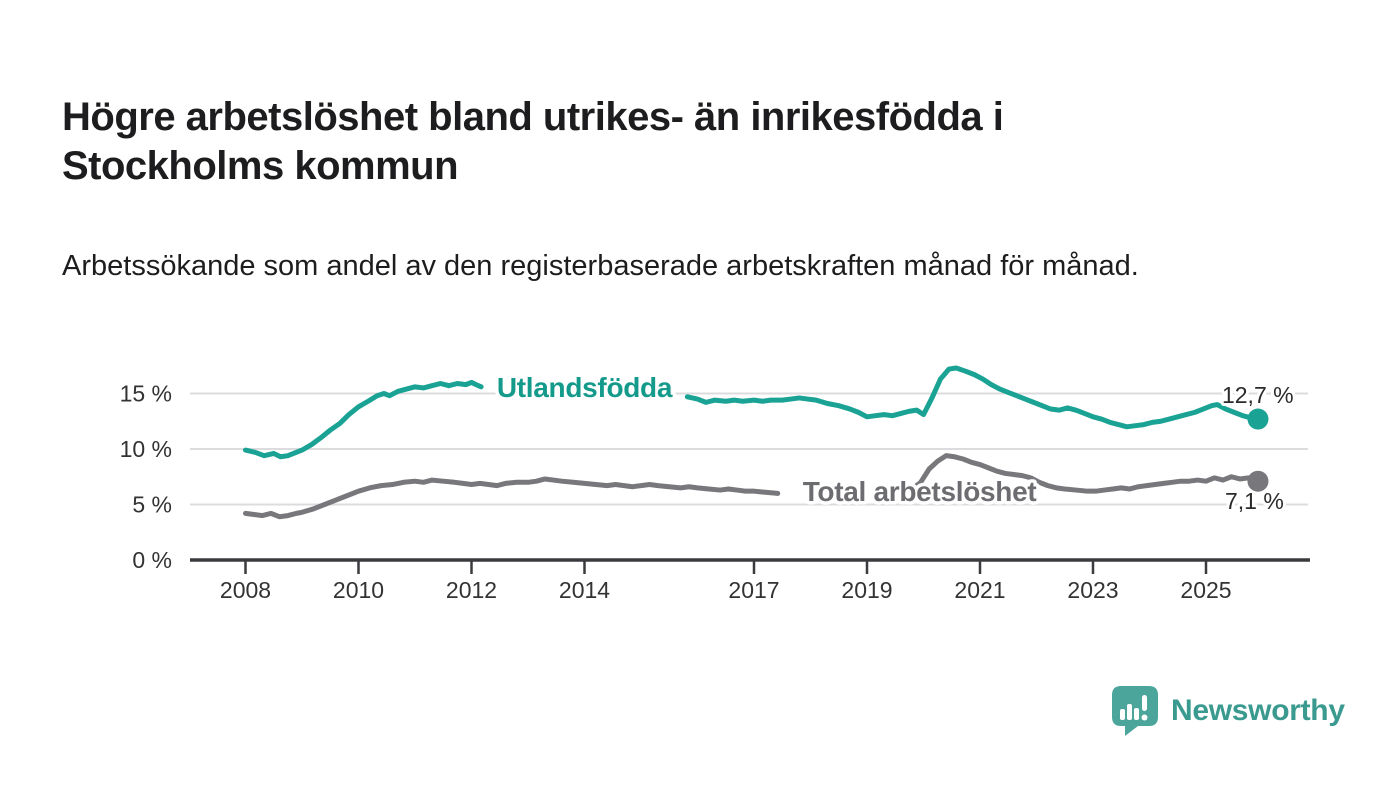 The width and height of the screenshot is (1400, 794). What do you see at coordinates (584, 590) in the screenshot?
I see `x-tick-label: 2014` at bounding box center [584, 590].